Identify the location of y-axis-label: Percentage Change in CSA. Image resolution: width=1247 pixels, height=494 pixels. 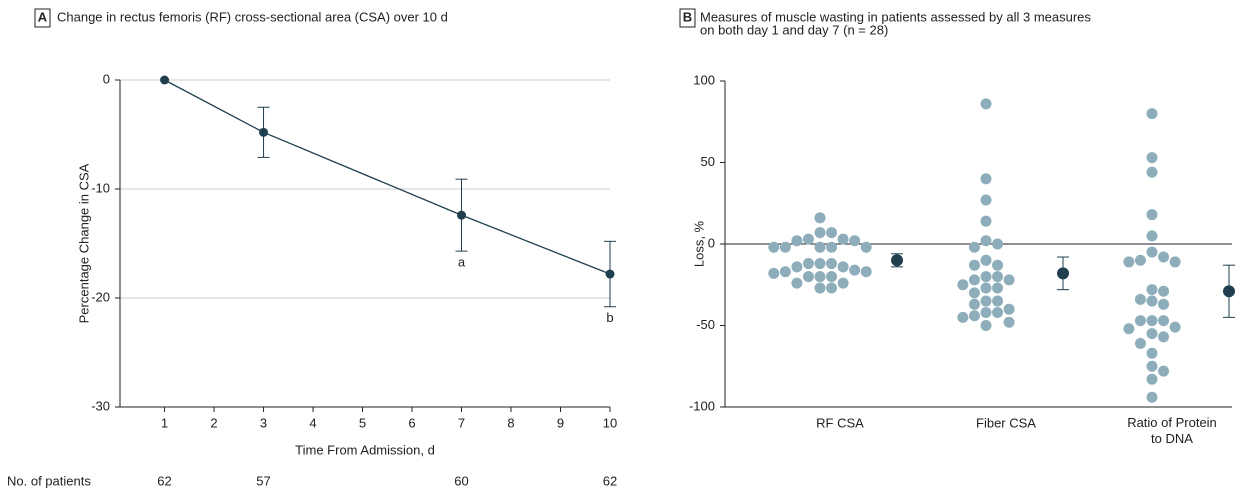
(83, 243).